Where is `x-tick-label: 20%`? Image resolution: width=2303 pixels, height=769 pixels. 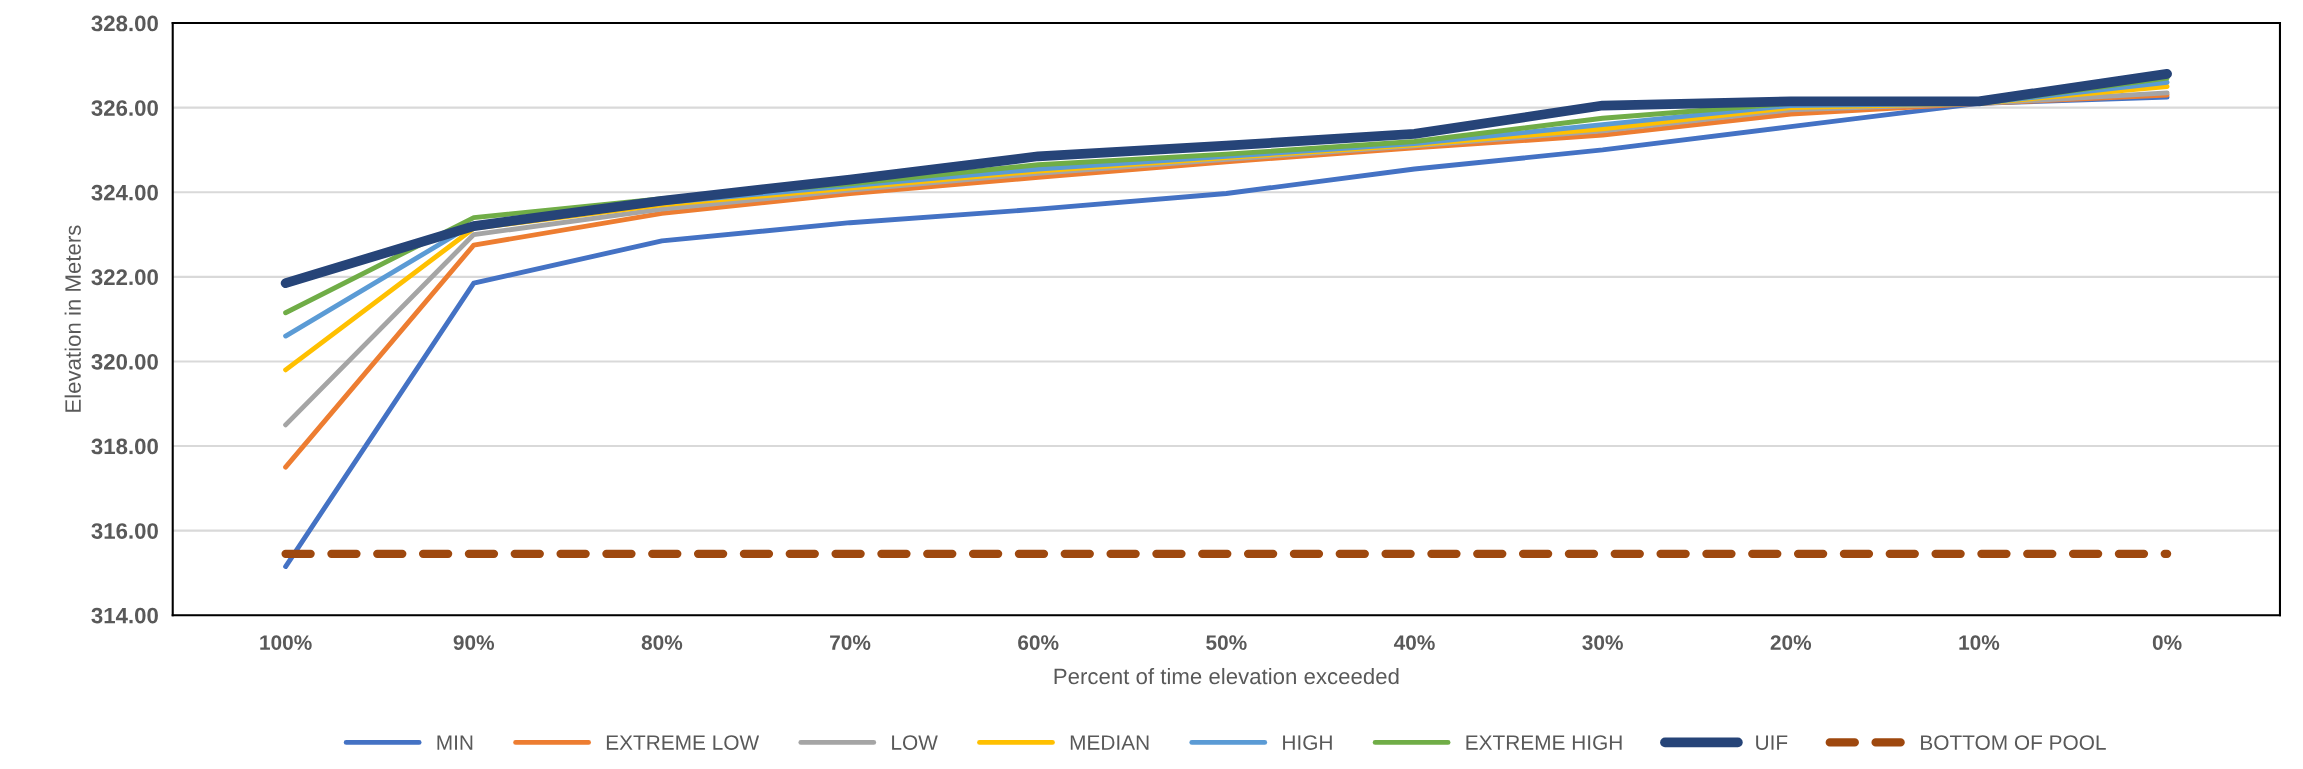
x-tick-label: 20% is located at coordinates (1791, 642).